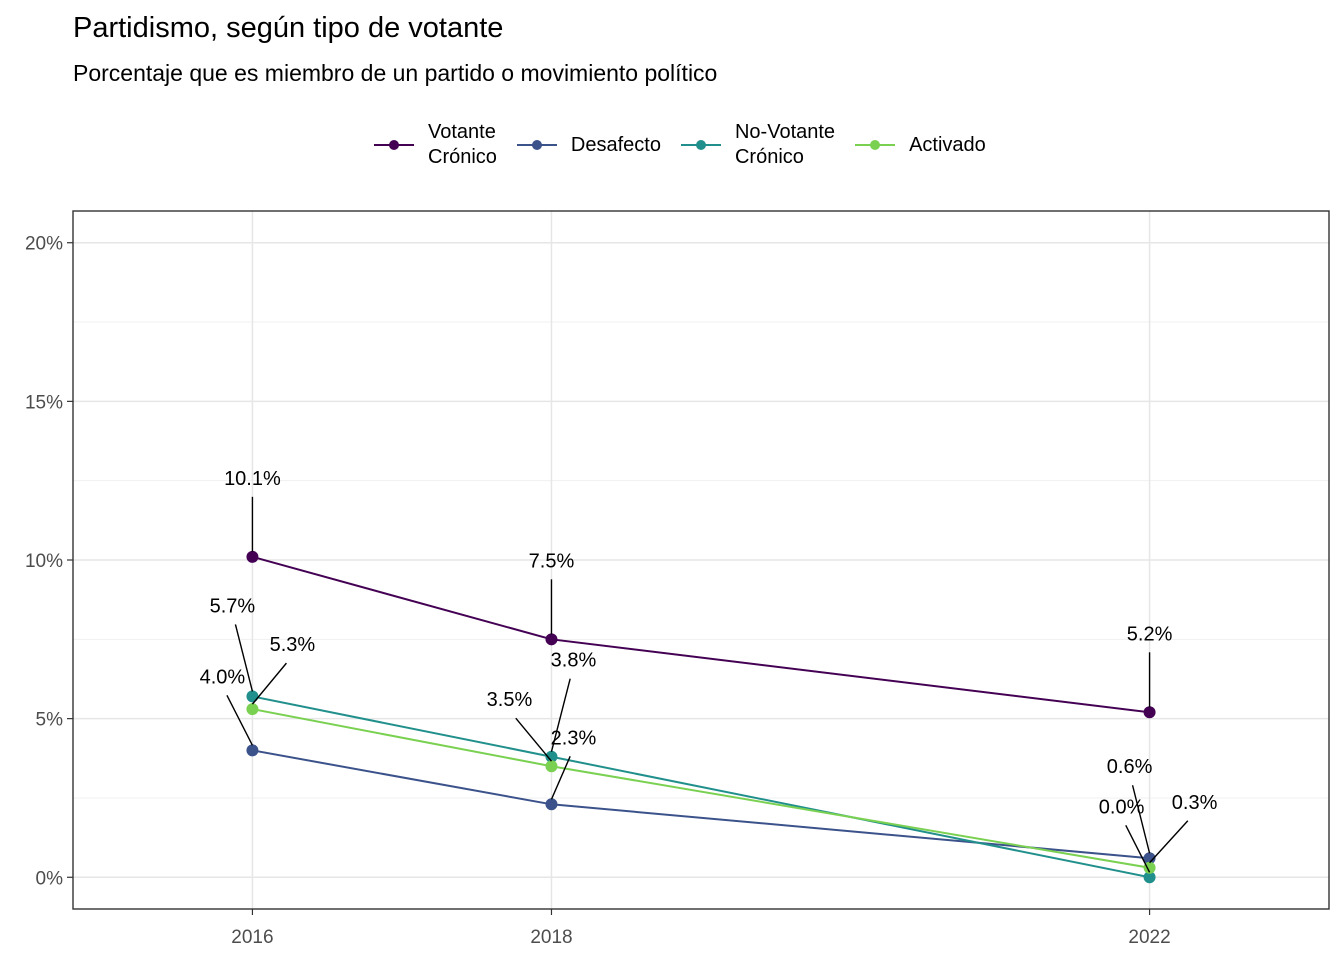 The height and width of the screenshot is (960, 1344). What do you see at coordinates (552, 561) in the screenshot?
I see `data-label: 7.5%` at bounding box center [552, 561].